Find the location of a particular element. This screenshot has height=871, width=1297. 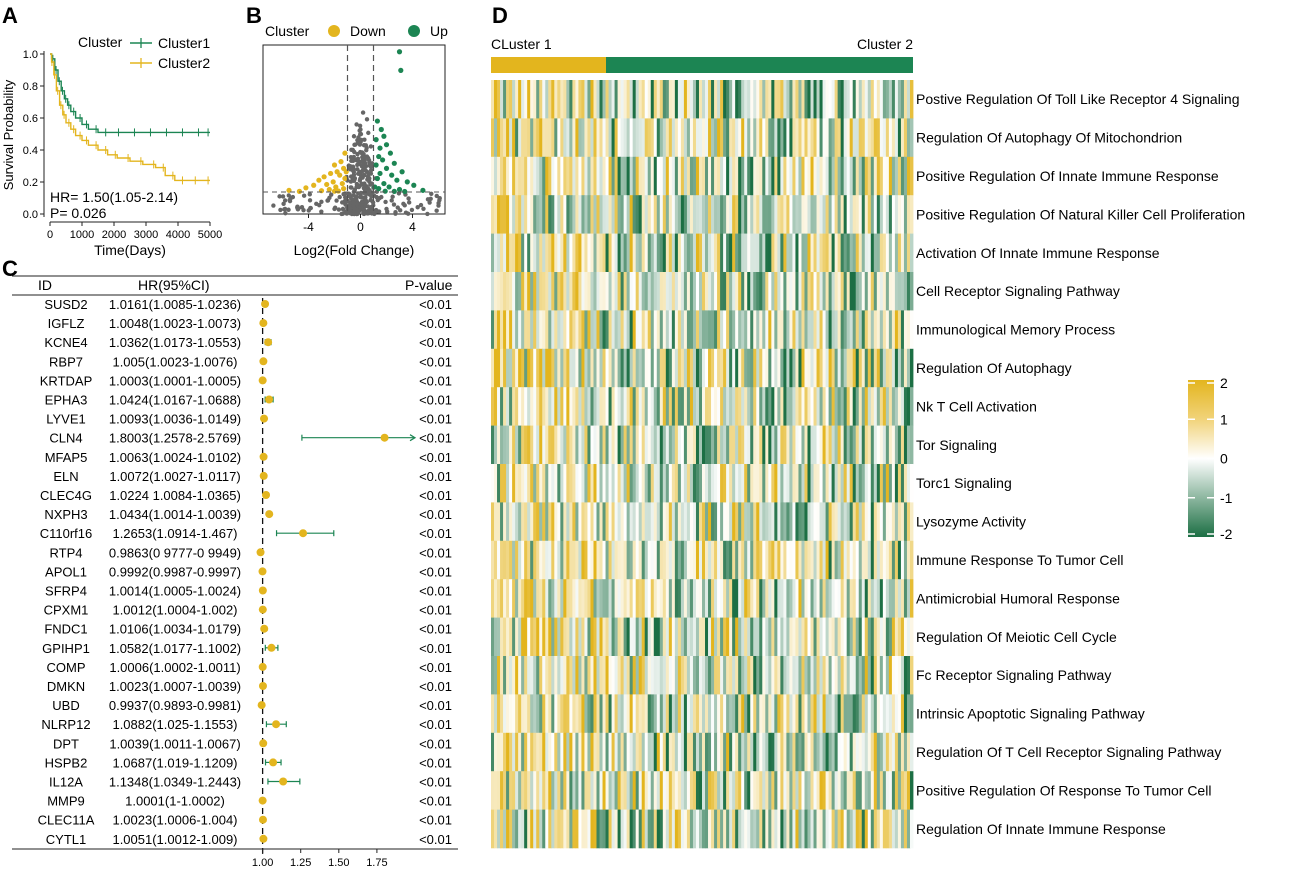

heatmap-row-label: Nk T Cell Activation is located at coordinates (976, 406).